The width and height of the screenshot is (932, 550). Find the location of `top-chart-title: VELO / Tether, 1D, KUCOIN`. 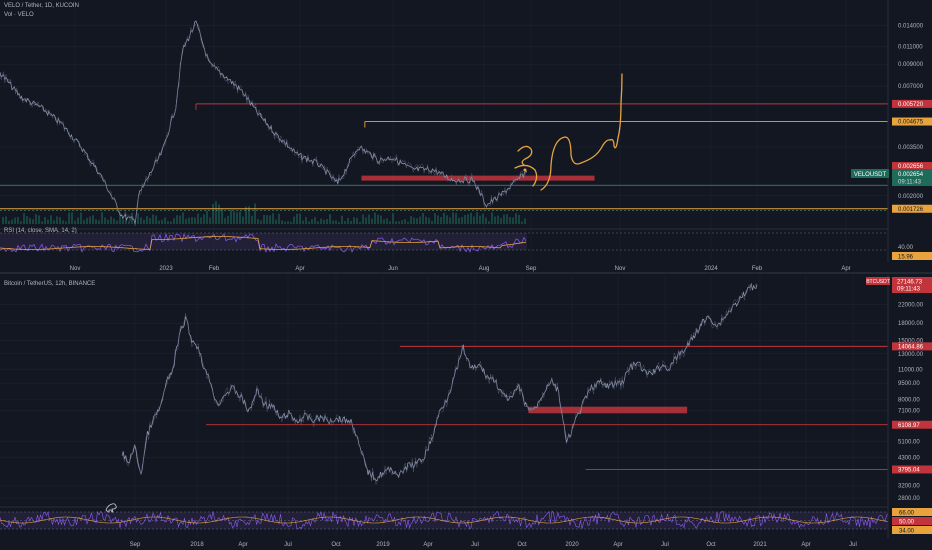

top-chart-title: VELO / Tether, 1D, KUCOIN is located at coordinates (41, 6).